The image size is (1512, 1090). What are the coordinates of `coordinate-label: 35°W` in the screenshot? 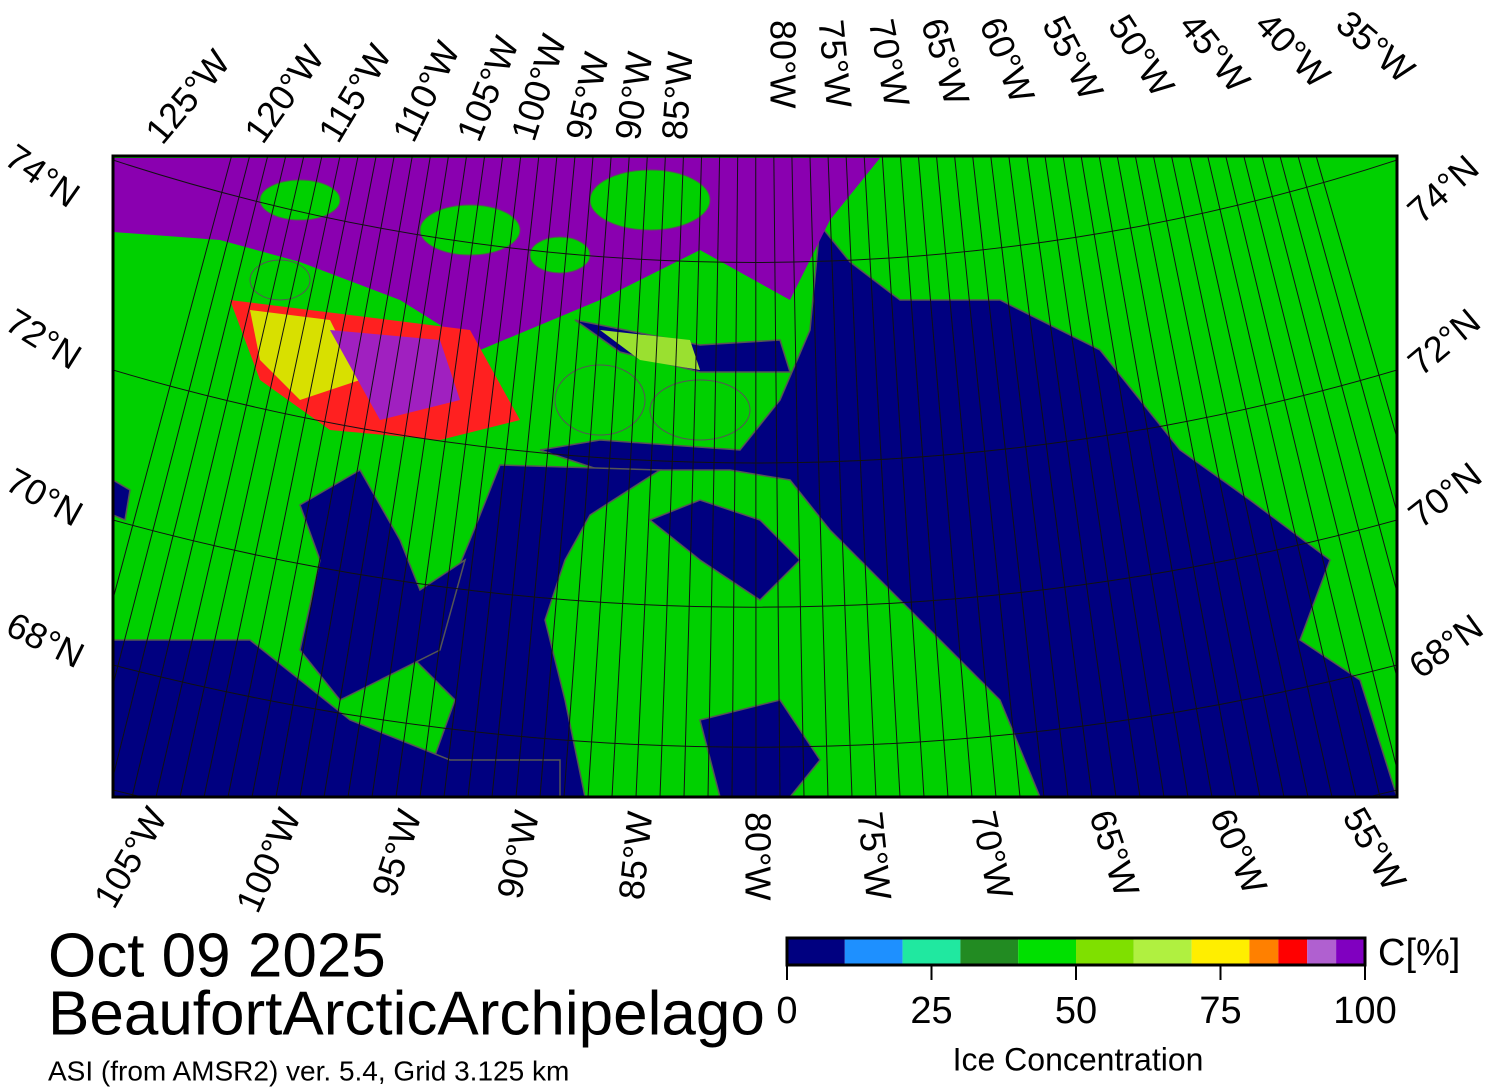 It's located at (1376, 46).